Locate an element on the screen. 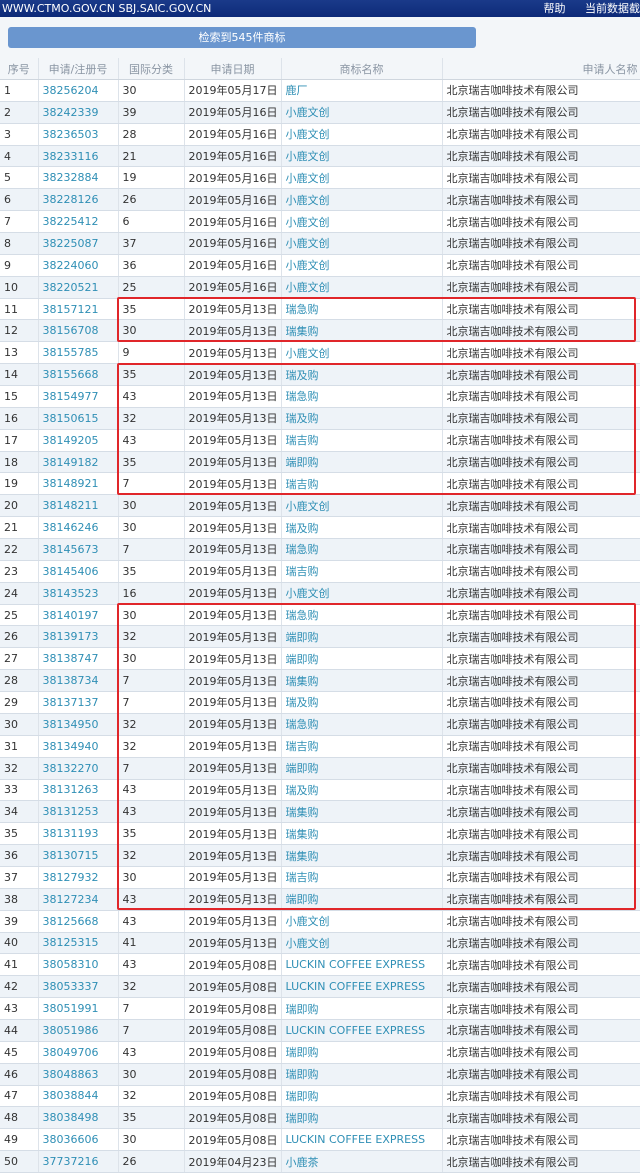  reg-number-link: 38138747 is located at coordinates (78, 659).